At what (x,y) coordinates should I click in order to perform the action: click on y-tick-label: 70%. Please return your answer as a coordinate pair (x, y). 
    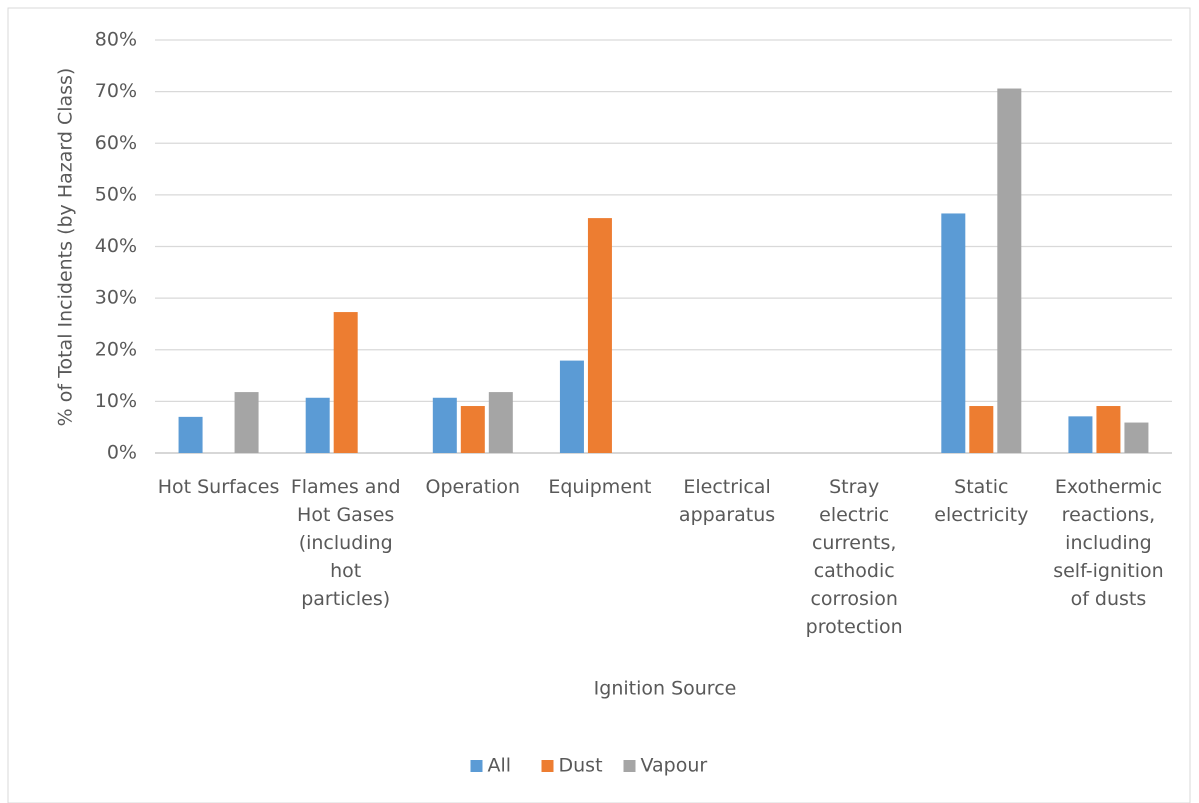
    Looking at the image, I should click on (116, 91).